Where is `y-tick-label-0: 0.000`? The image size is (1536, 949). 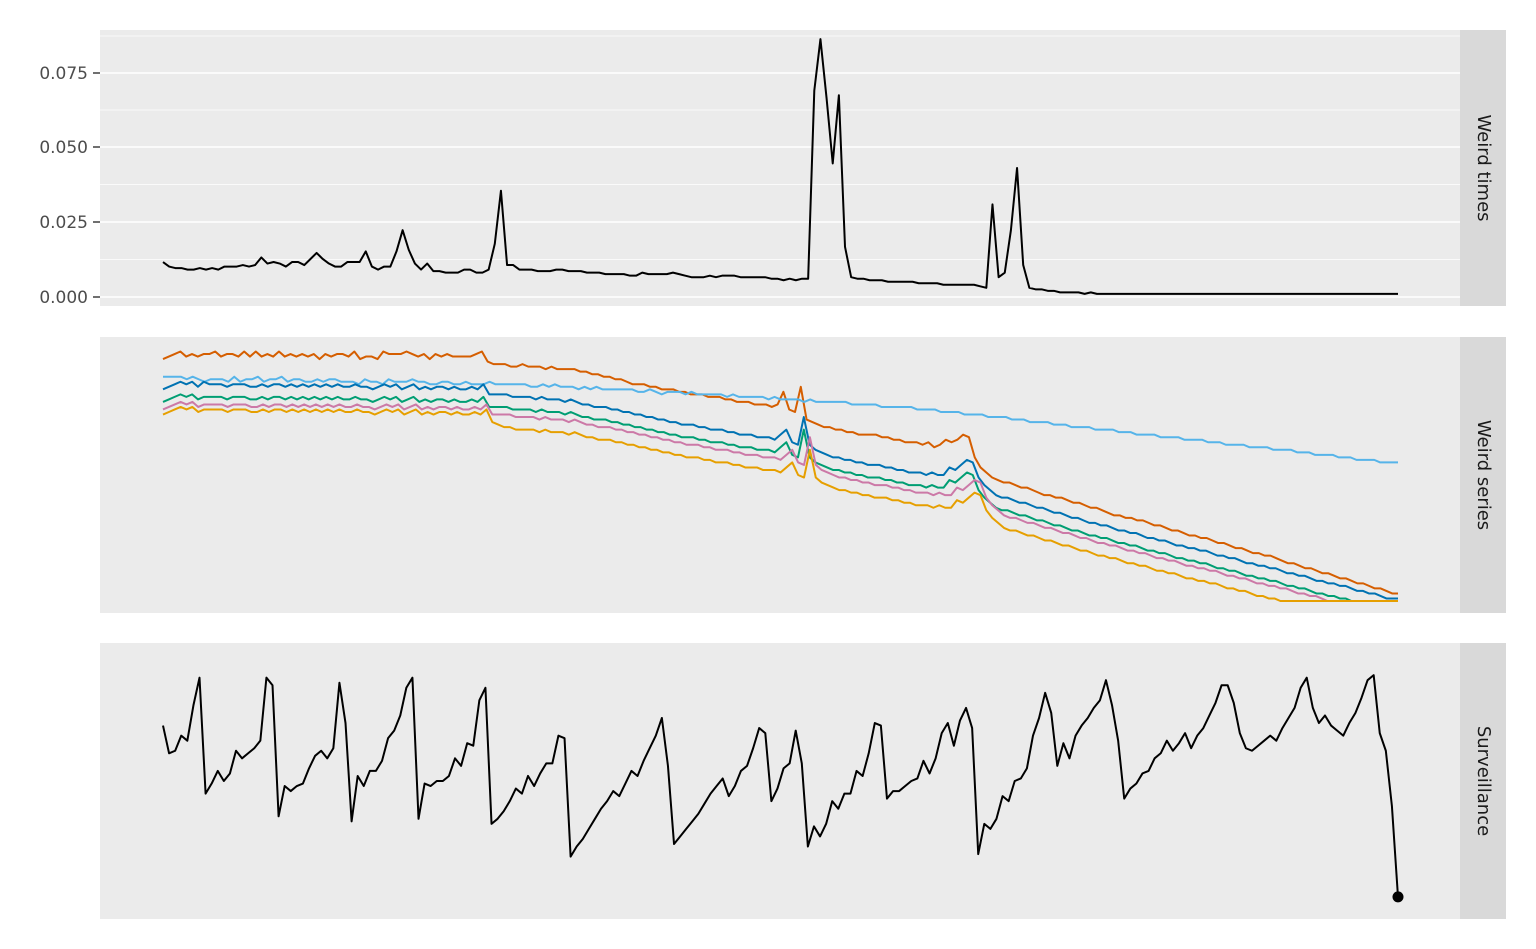
y-tick-label-0: 0.000 is located at coordinates (63, 298).